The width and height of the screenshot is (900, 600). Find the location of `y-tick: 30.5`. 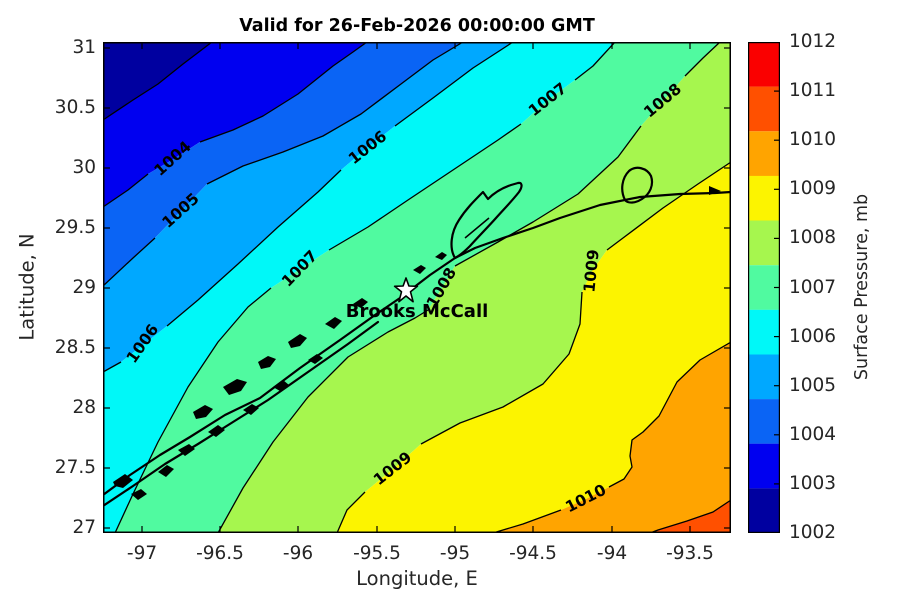

y-tick: 30.5 is located at coordinates (75, 107).